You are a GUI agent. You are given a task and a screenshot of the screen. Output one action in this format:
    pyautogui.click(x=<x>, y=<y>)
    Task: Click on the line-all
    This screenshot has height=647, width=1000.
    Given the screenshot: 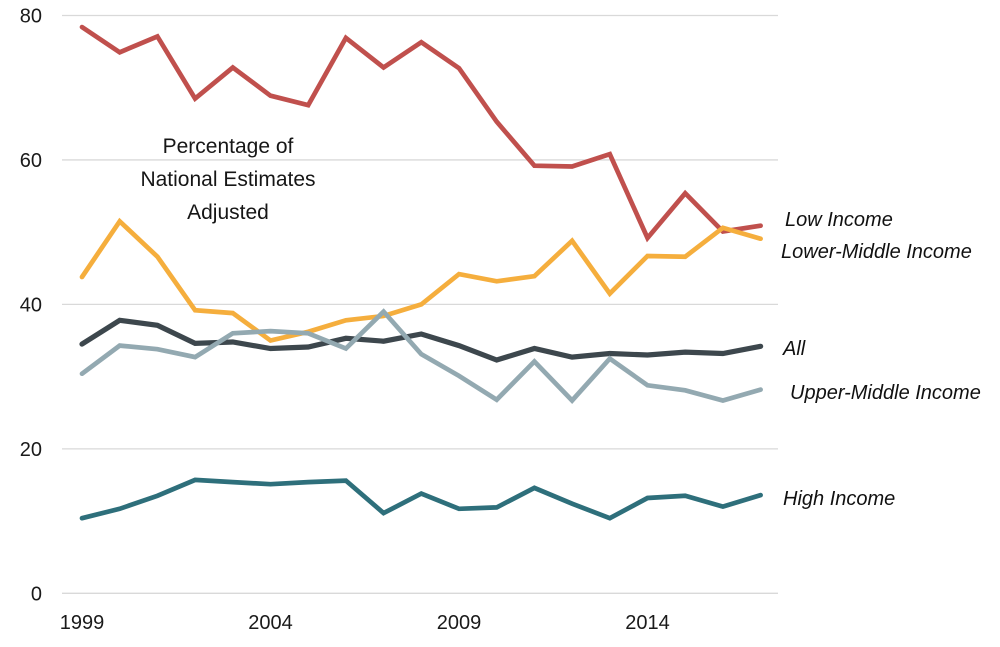 What is the action you would take?
    pyautogui.click(x=421, y=340)
    